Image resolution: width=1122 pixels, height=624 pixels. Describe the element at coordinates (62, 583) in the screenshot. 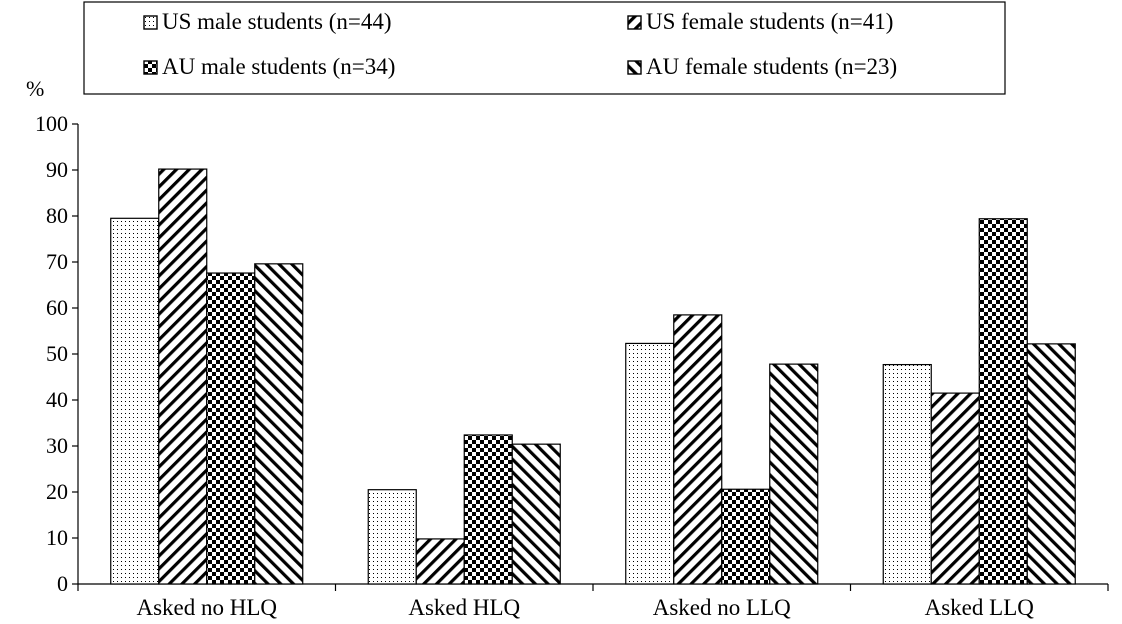

I see `y-tick-label: 0` at that location.